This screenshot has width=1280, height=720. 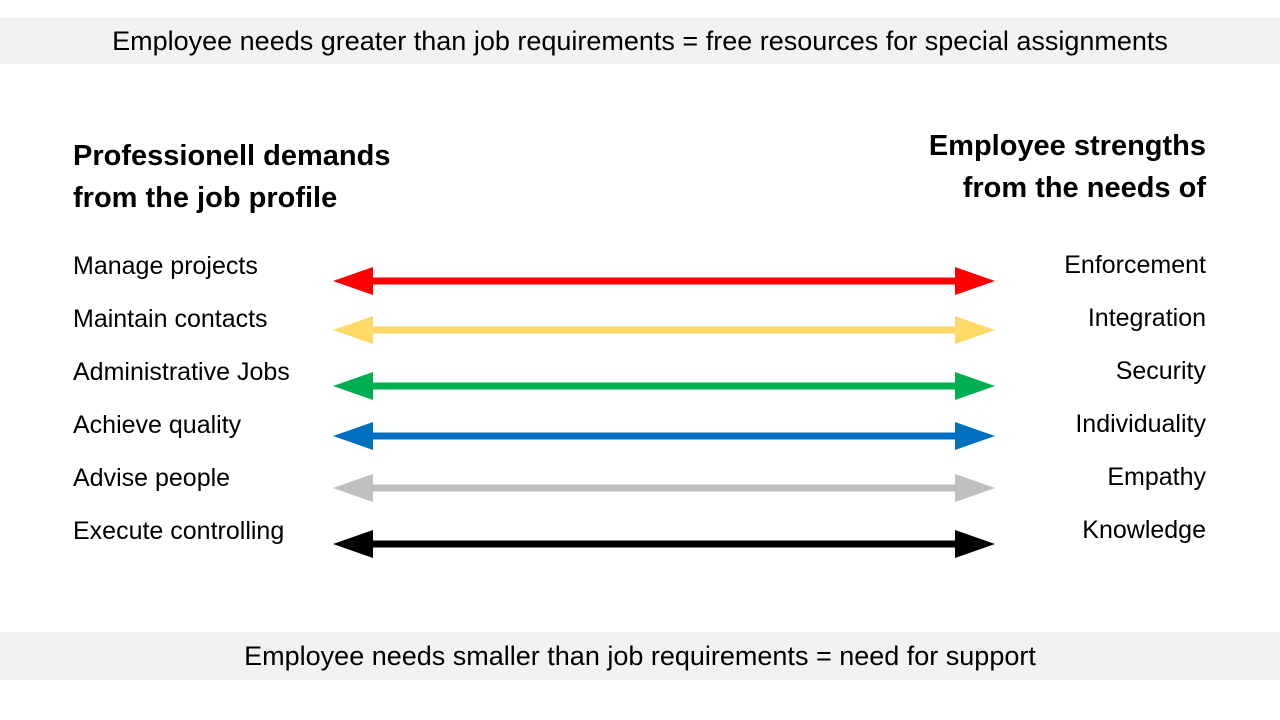 What do you see at coordinates (205, 198) in the screenshot?
I see `left-heading-line-2: from the job profile` at bounding box center [205, 198].